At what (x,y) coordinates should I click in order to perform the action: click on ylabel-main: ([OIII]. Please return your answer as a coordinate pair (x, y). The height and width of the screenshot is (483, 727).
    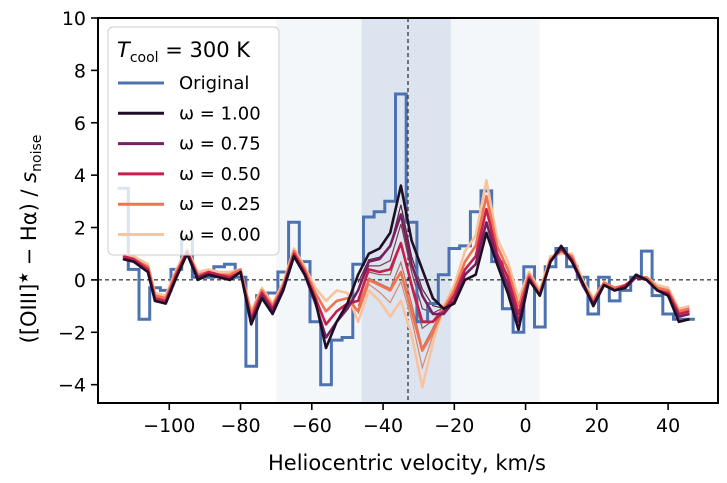
    Looking at the image, I should click on (29, 314).